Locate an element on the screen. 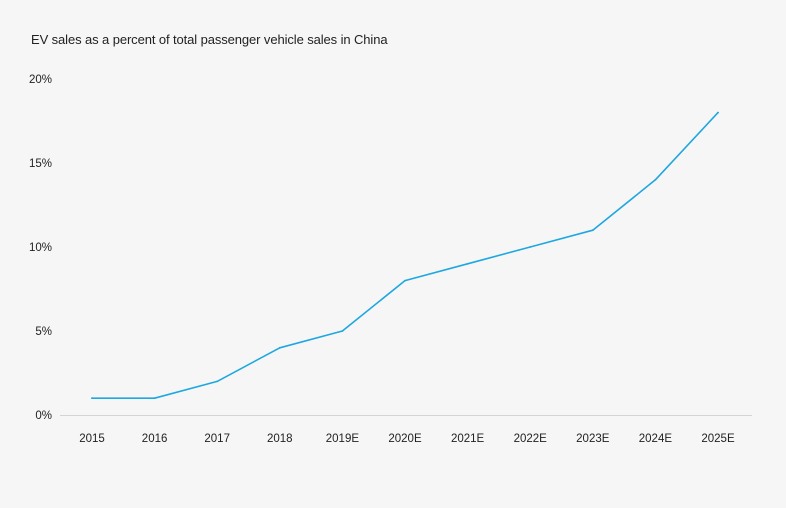  x-tick-label: 2016 is located at coordinates (155, 439).